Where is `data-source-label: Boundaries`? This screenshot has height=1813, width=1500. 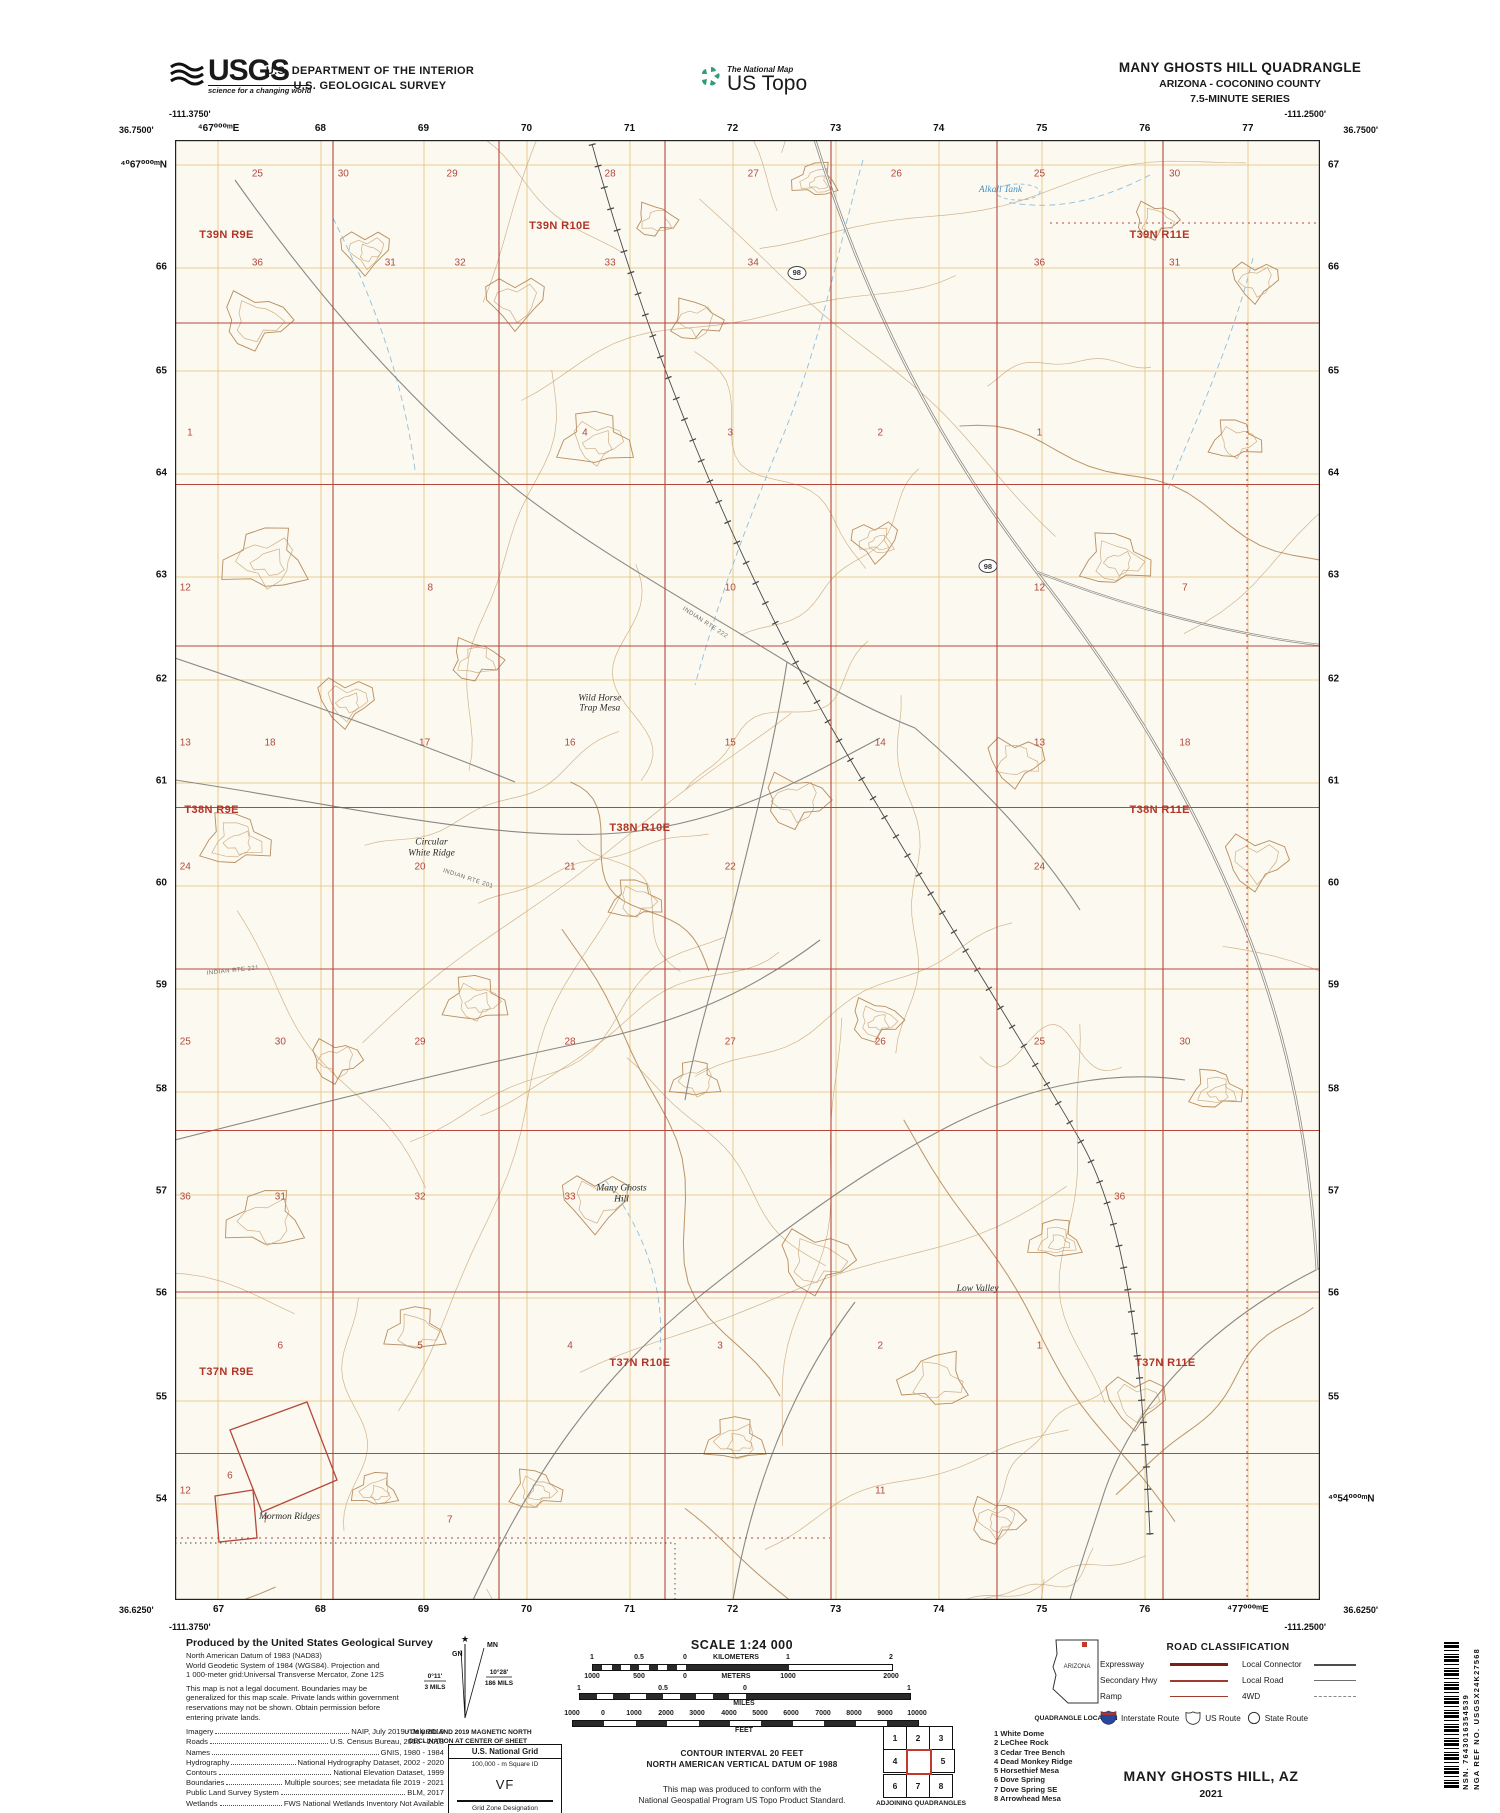
data-source-label: Boundaries is located at coordinates (205, 1783).